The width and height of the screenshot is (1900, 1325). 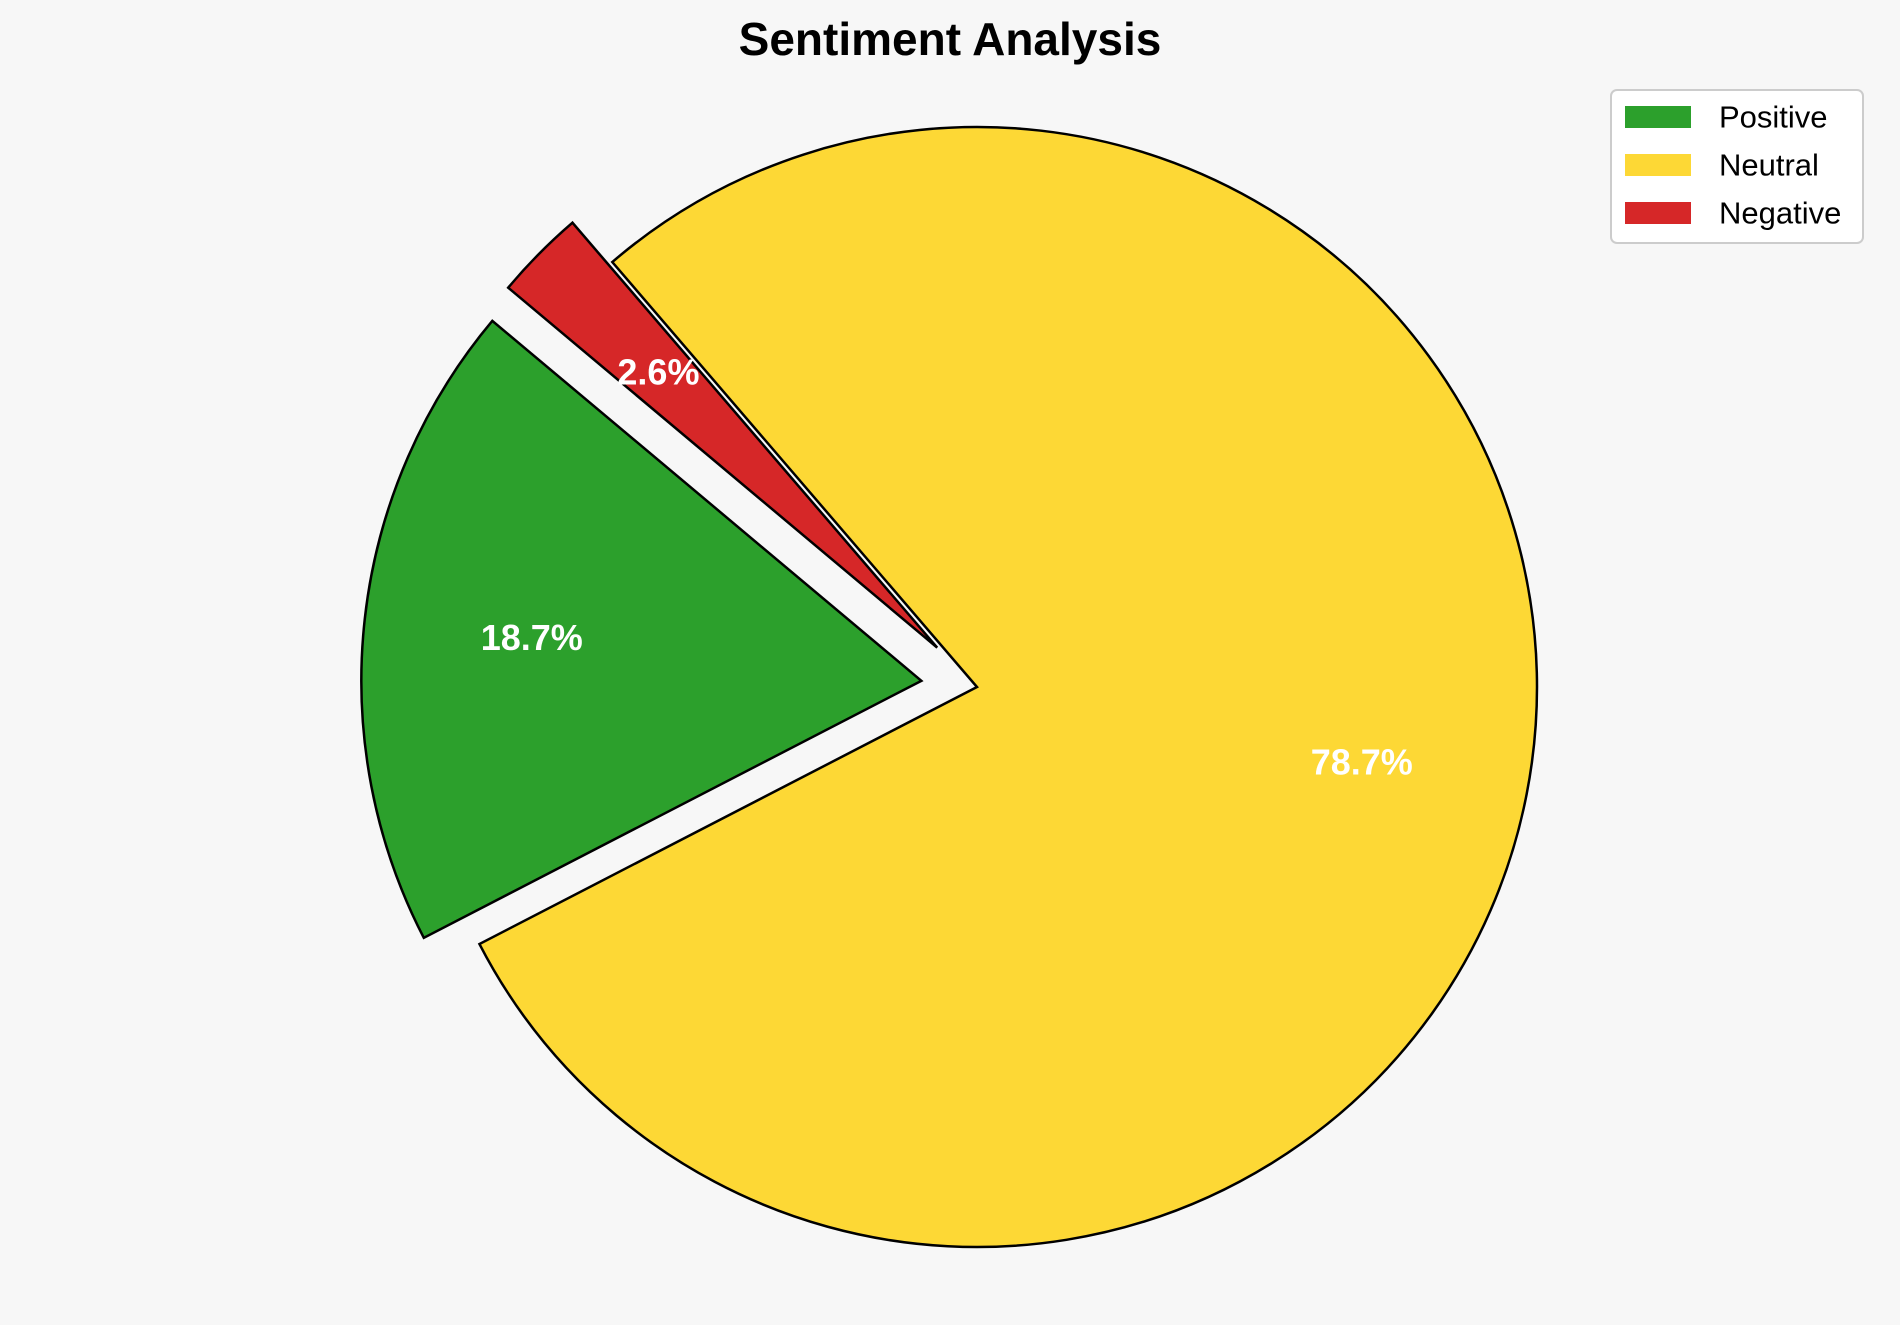 What do you see at coordinates (1658, 117) in the screenshot?
I see `legend-swatch-positive` at bounding box center [1658, 117].